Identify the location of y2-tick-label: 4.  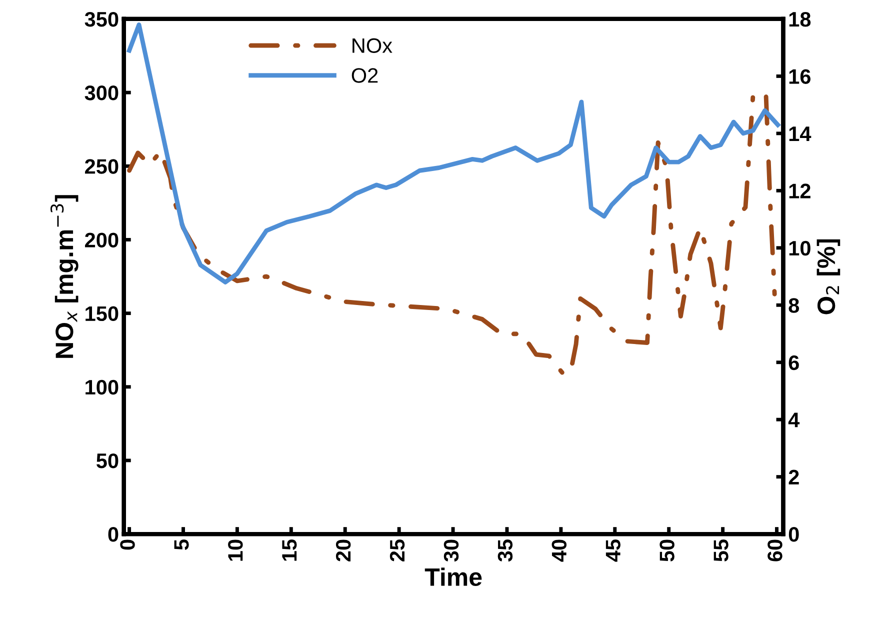
(794, 420).